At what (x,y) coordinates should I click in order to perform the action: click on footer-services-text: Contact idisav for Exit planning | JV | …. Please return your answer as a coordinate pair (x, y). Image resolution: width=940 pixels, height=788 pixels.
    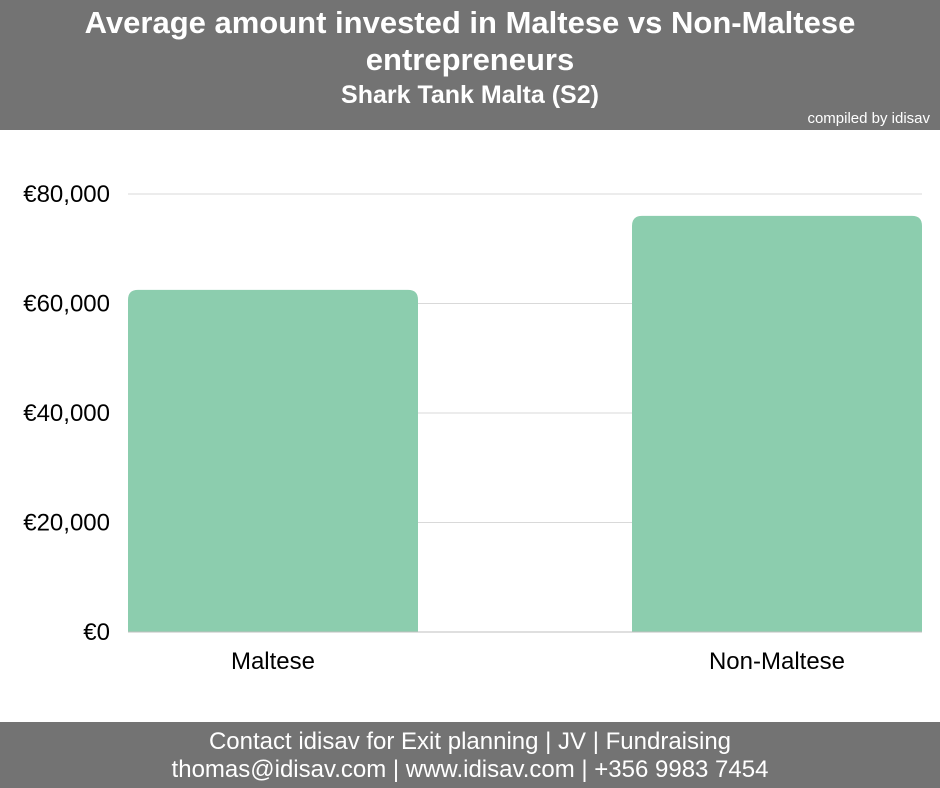
    Looking at the image, I should click on (470, 741).